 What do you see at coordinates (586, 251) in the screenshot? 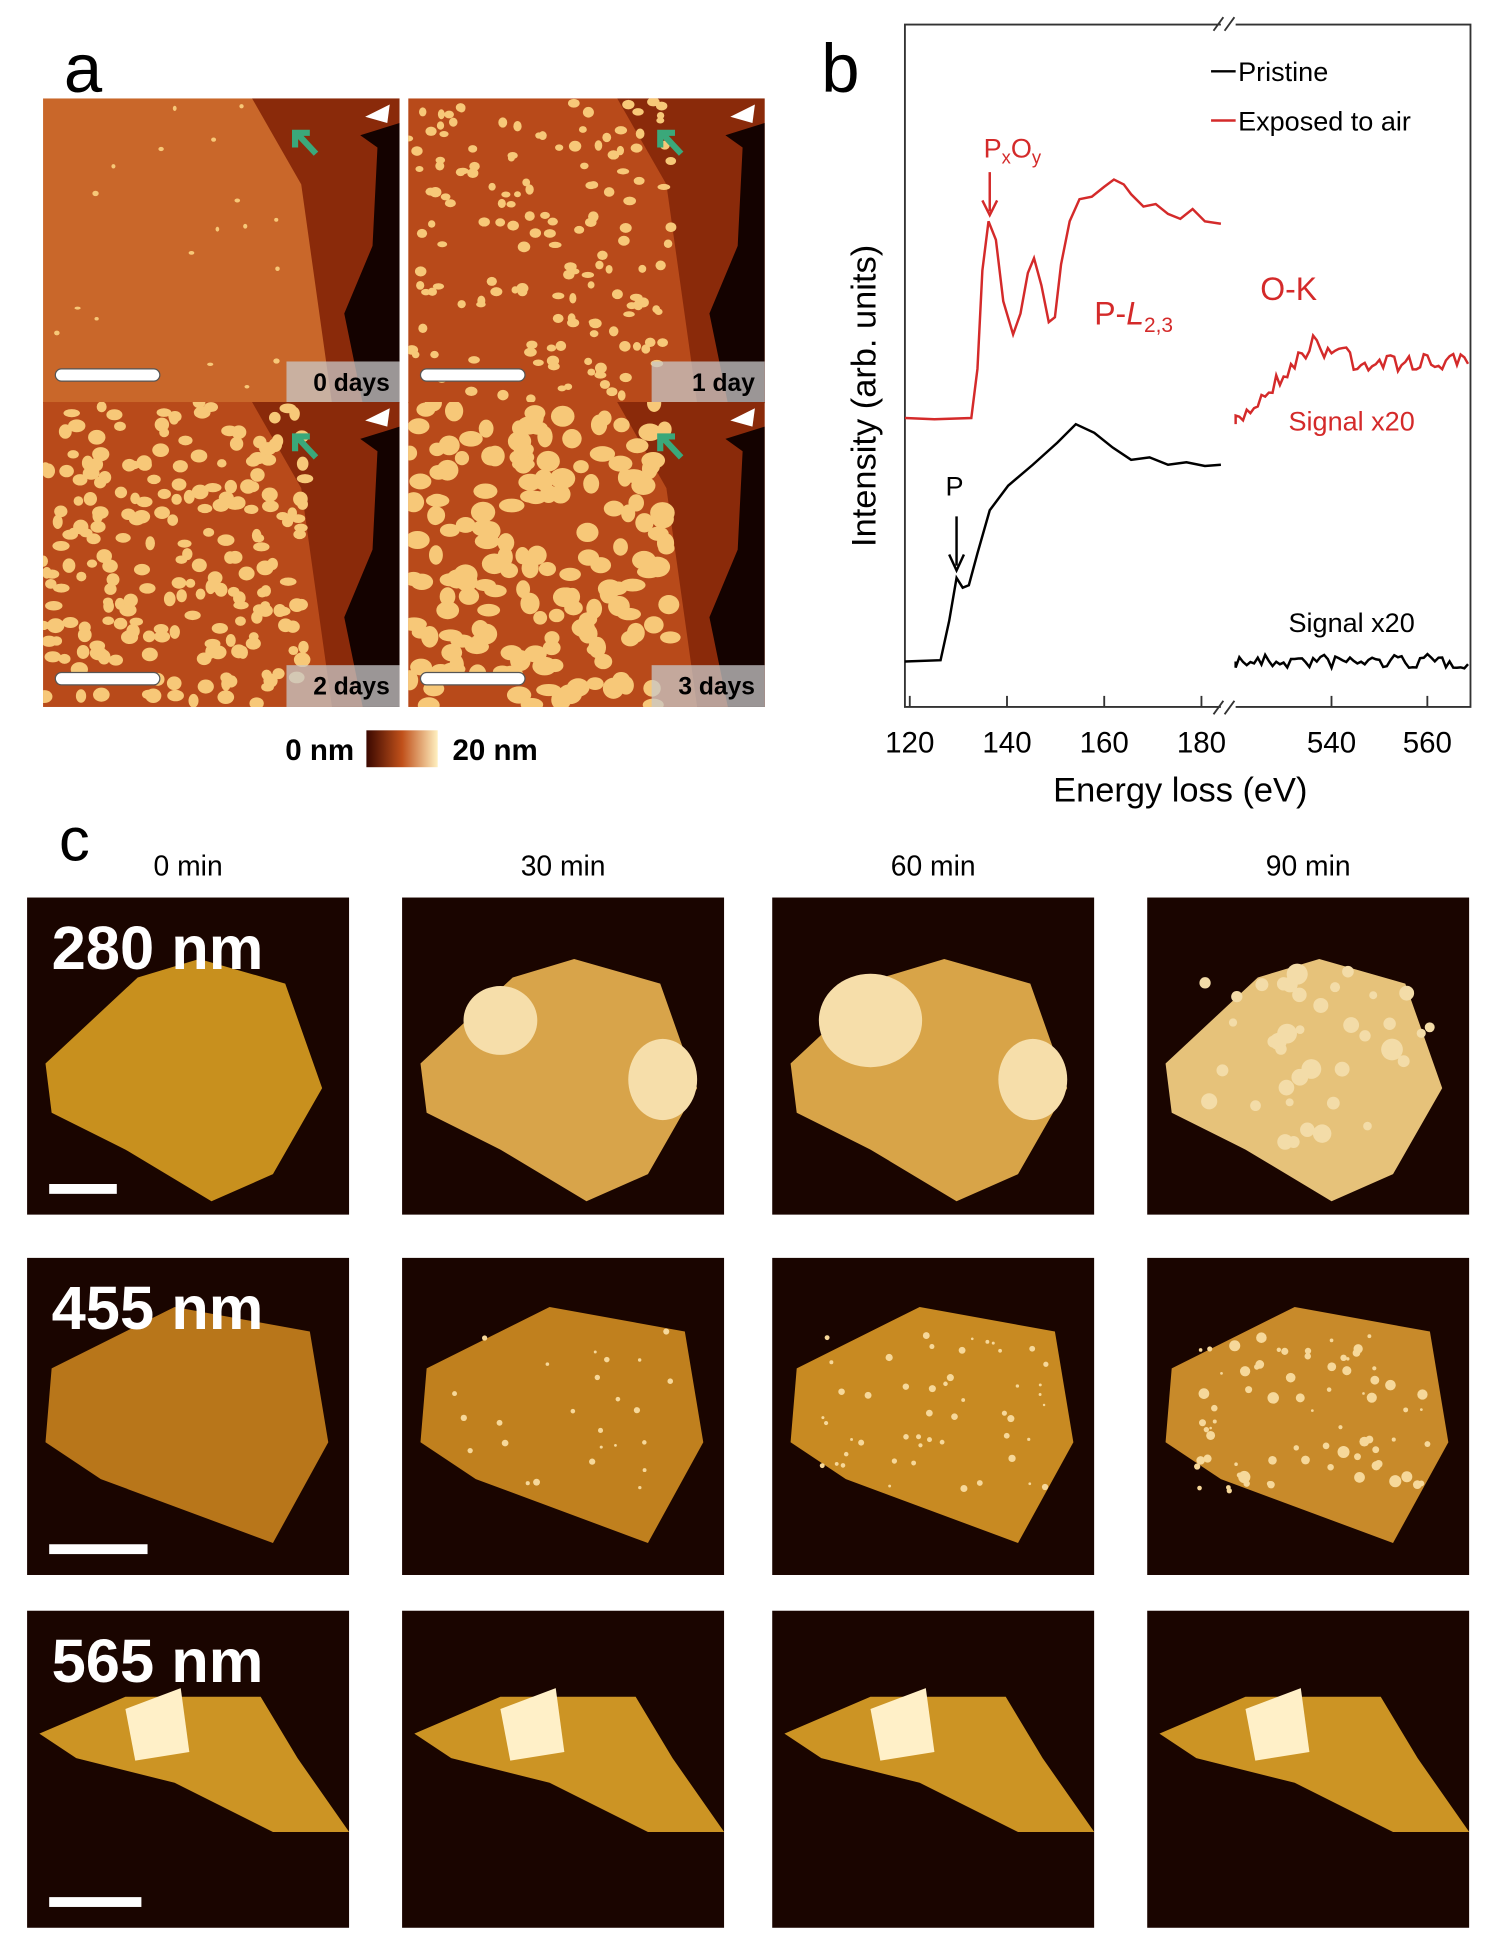
I see `afm-image: 1 day` at bounding box center [586, 251].